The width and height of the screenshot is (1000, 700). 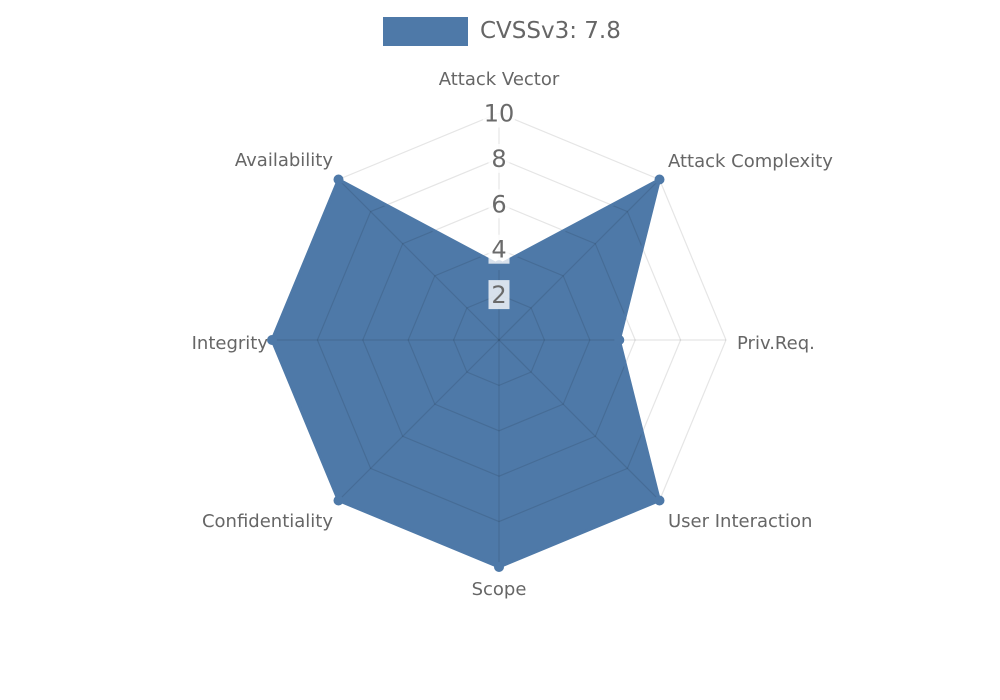 I want to click on tick-label-4: 4, so click(x=498, y=250).